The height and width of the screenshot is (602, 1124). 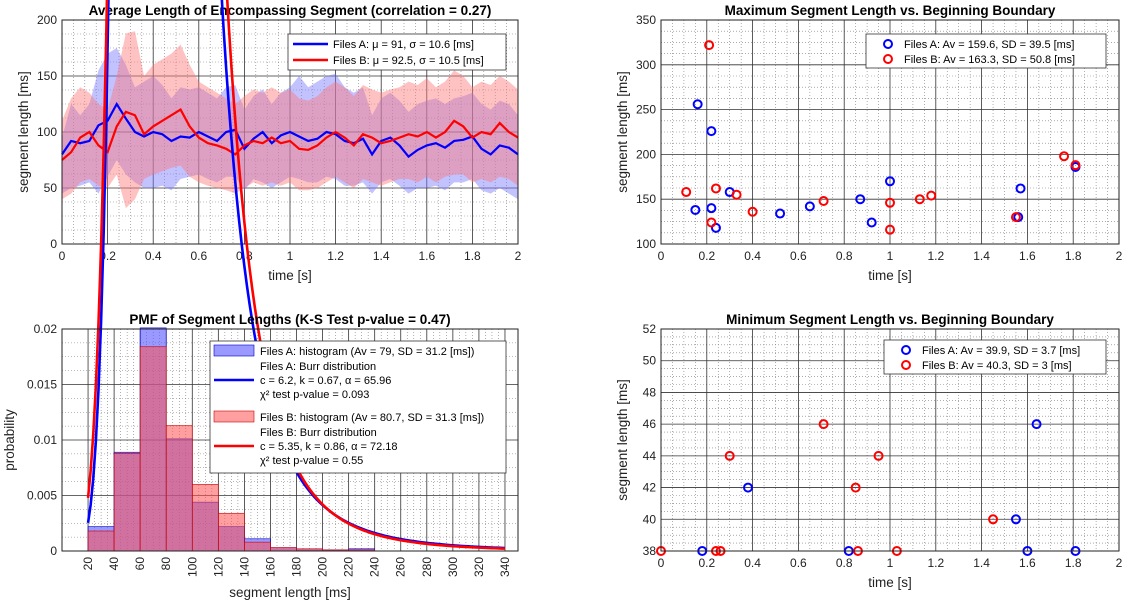 I want to click on x-tick-label: 1.8, so click(x=1073, y=563).